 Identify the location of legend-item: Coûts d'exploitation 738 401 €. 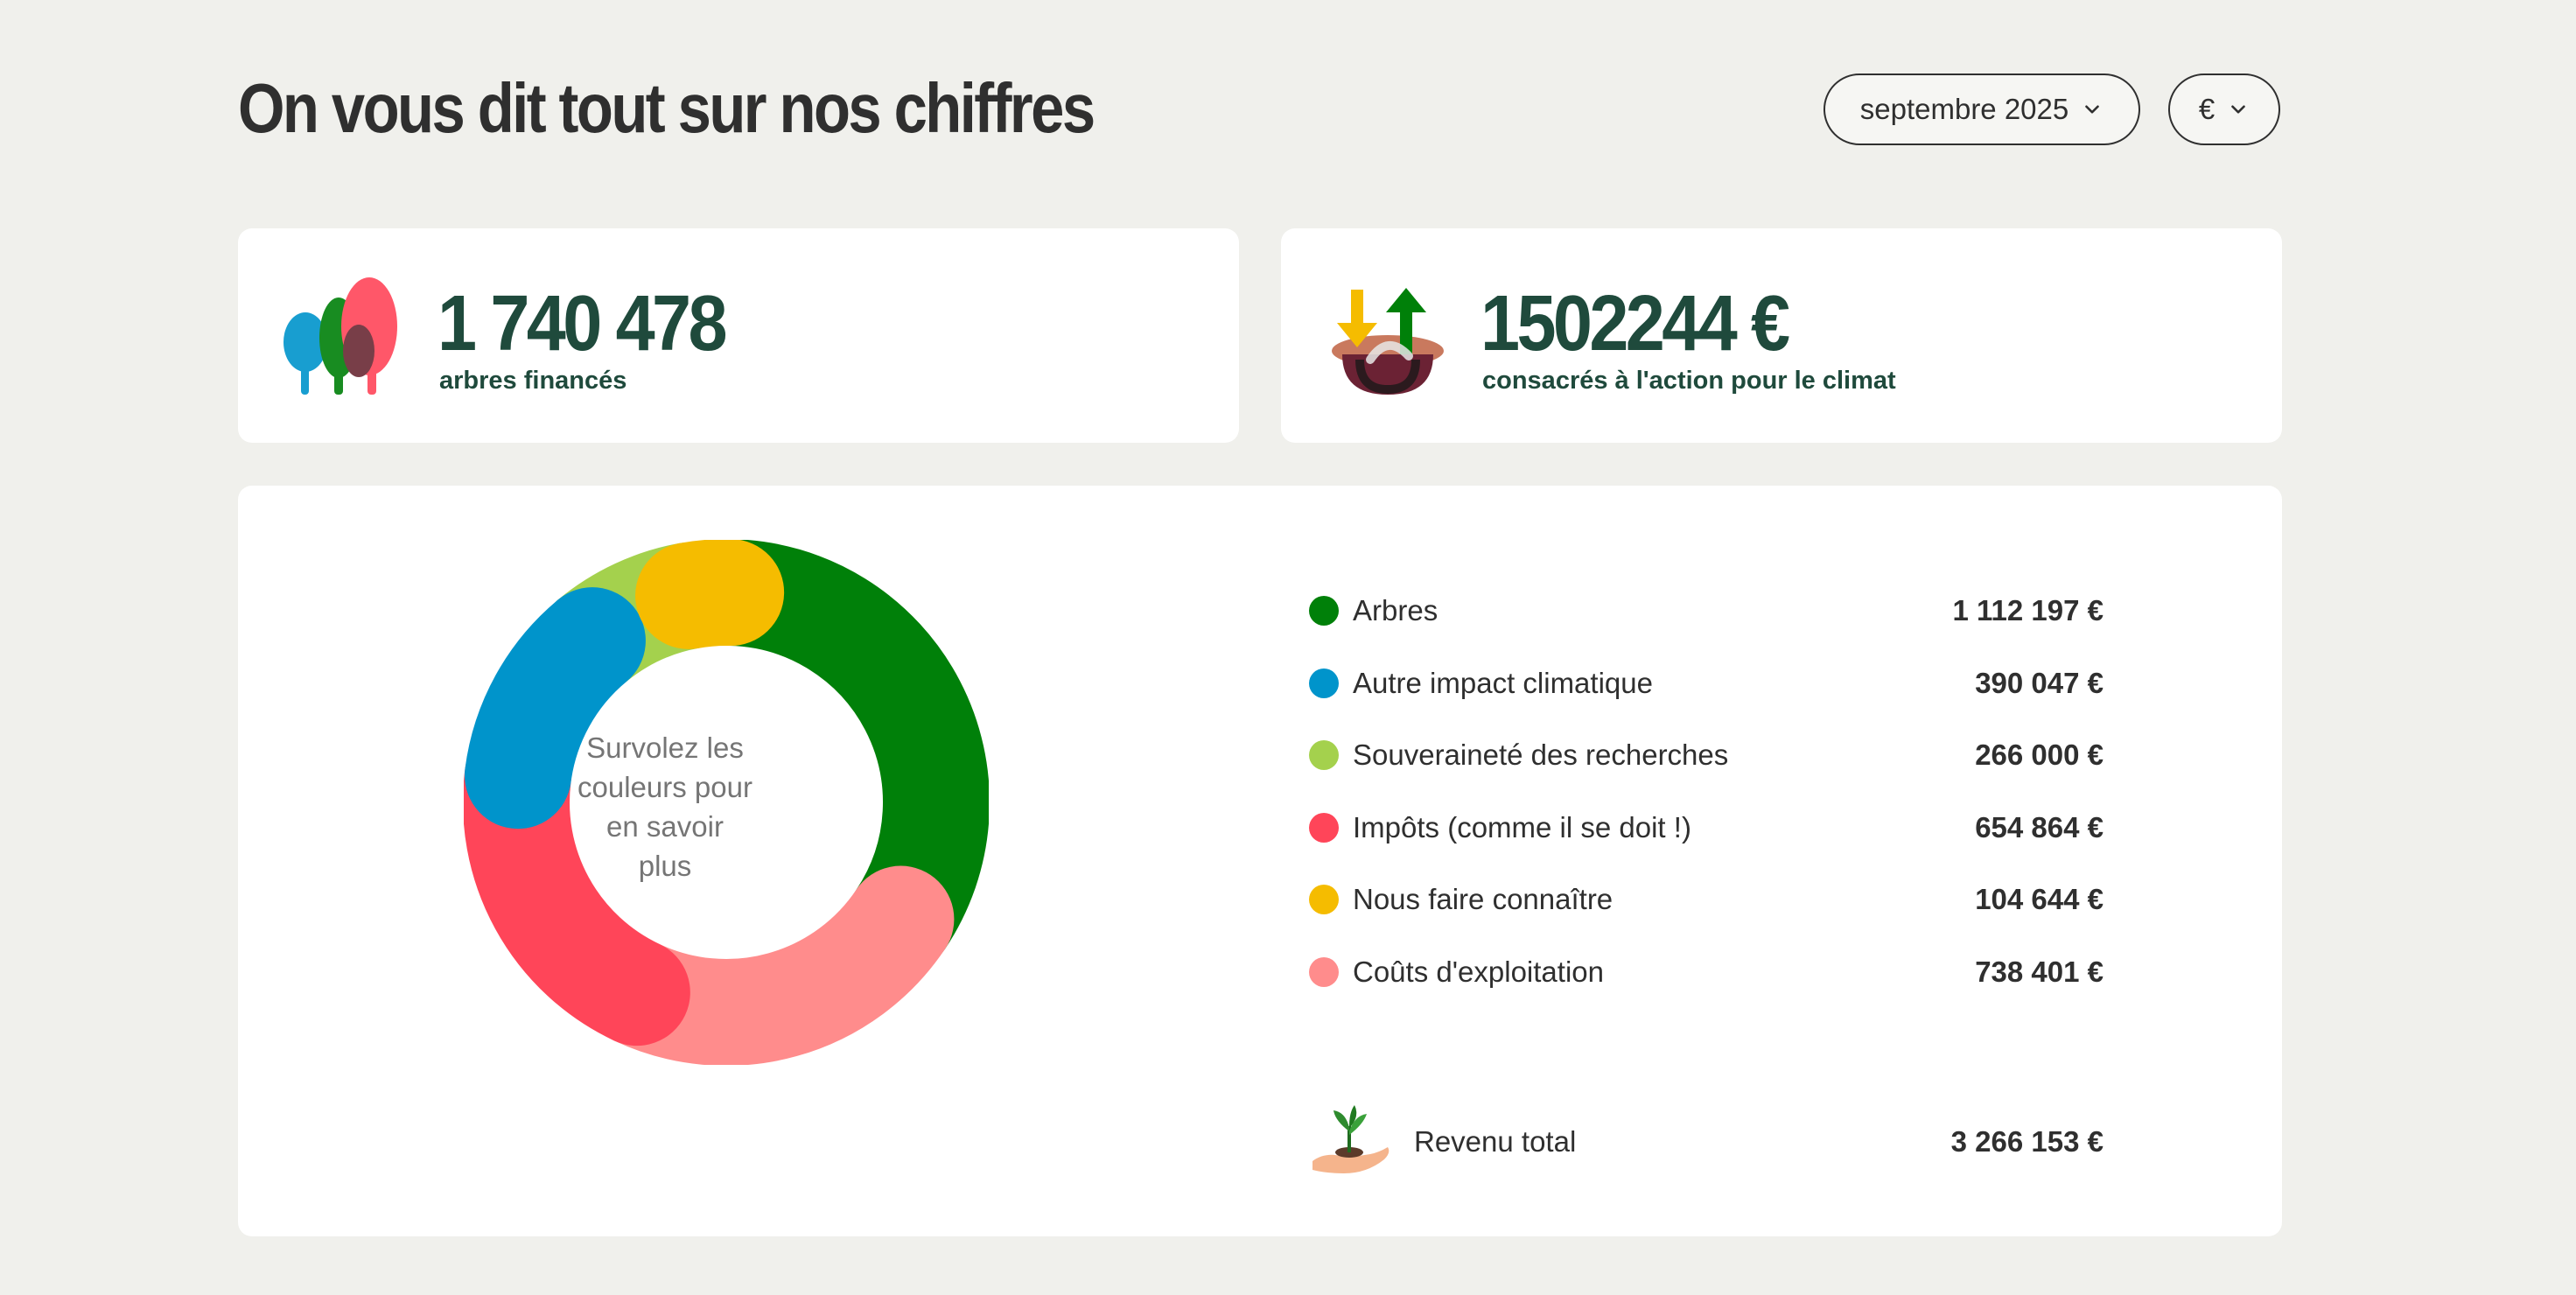
(1706, 972).